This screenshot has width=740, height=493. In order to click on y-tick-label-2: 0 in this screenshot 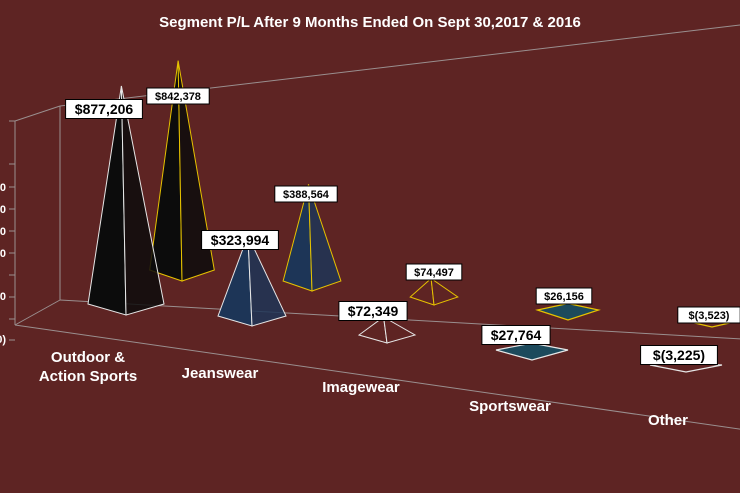, I will do `click(3, 232)`.